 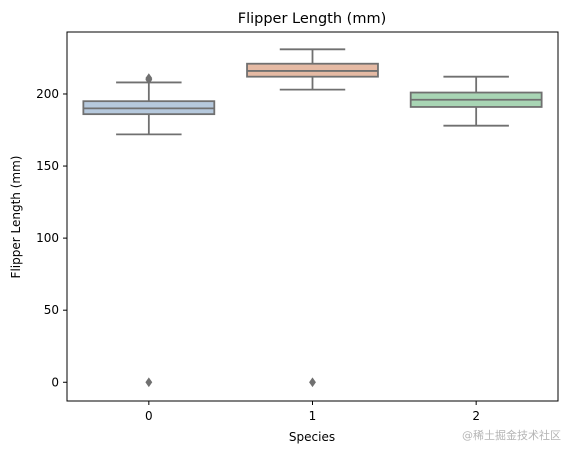 I want to click on y-tick-label-200: 200, so click(x=47, y=94).